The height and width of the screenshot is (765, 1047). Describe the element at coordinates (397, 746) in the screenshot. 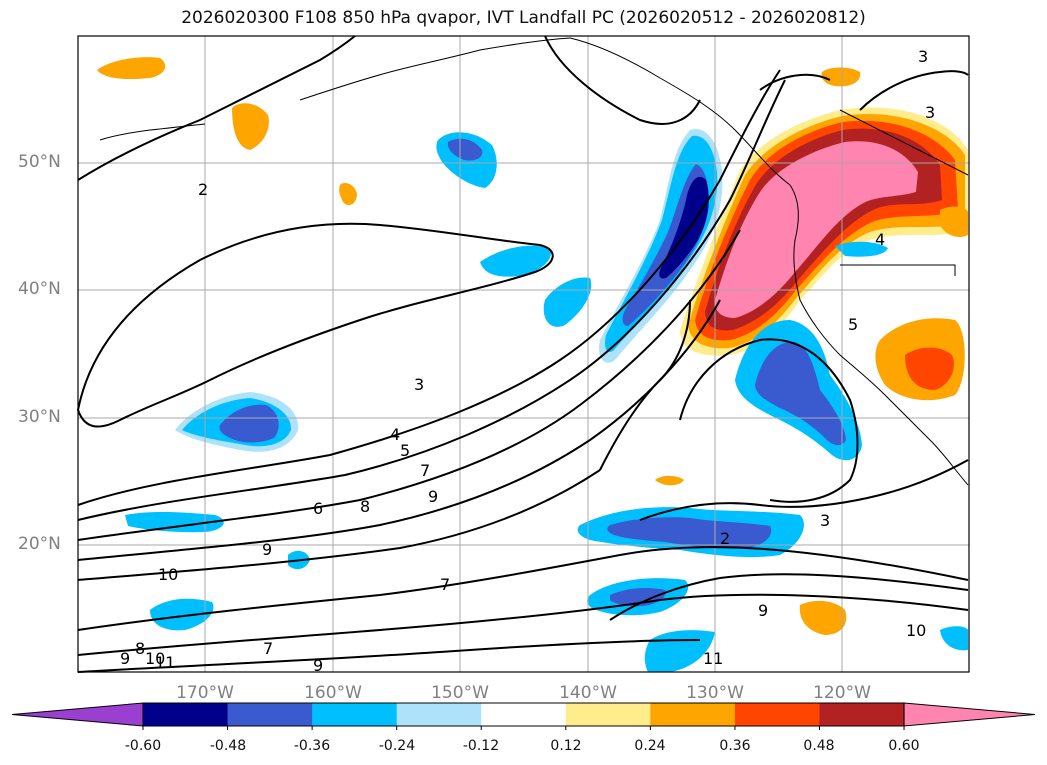

I see `colorbar-tick-label: -0.24` at that location.